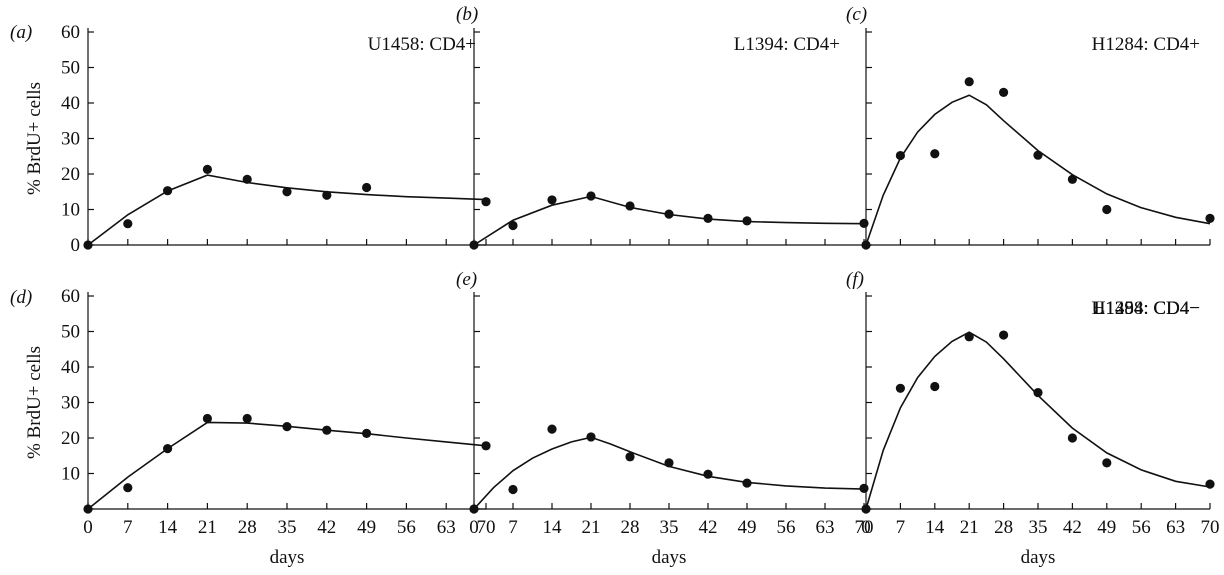 Image resolution: width=1224 pixels, height=575 pixels. What do you see at coordinates (406, 527) in the screenshot?
I see `x-tick-label: 56` at bounding box center [406, 527].